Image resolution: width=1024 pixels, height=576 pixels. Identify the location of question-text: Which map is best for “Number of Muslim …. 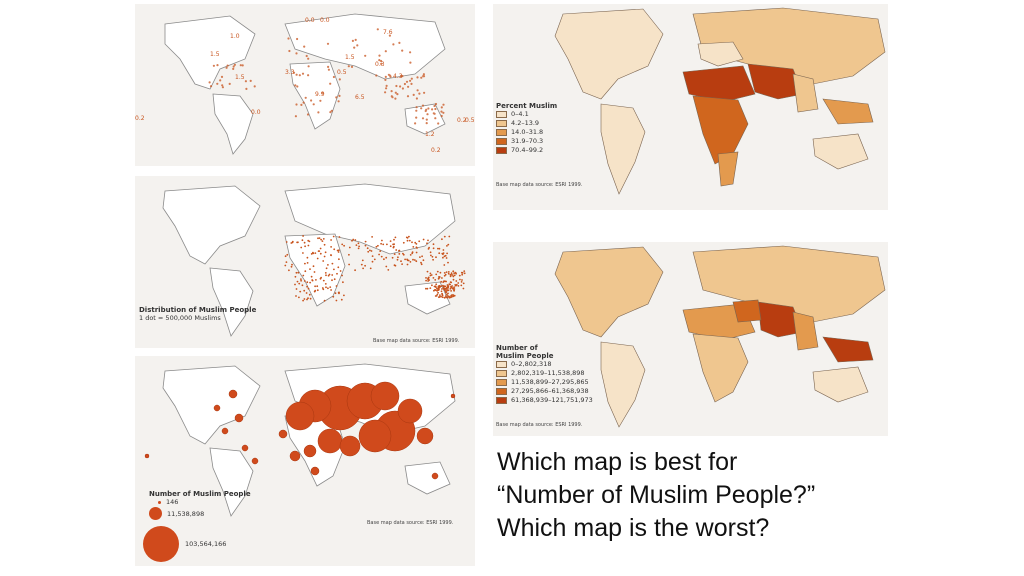
(707, 495).